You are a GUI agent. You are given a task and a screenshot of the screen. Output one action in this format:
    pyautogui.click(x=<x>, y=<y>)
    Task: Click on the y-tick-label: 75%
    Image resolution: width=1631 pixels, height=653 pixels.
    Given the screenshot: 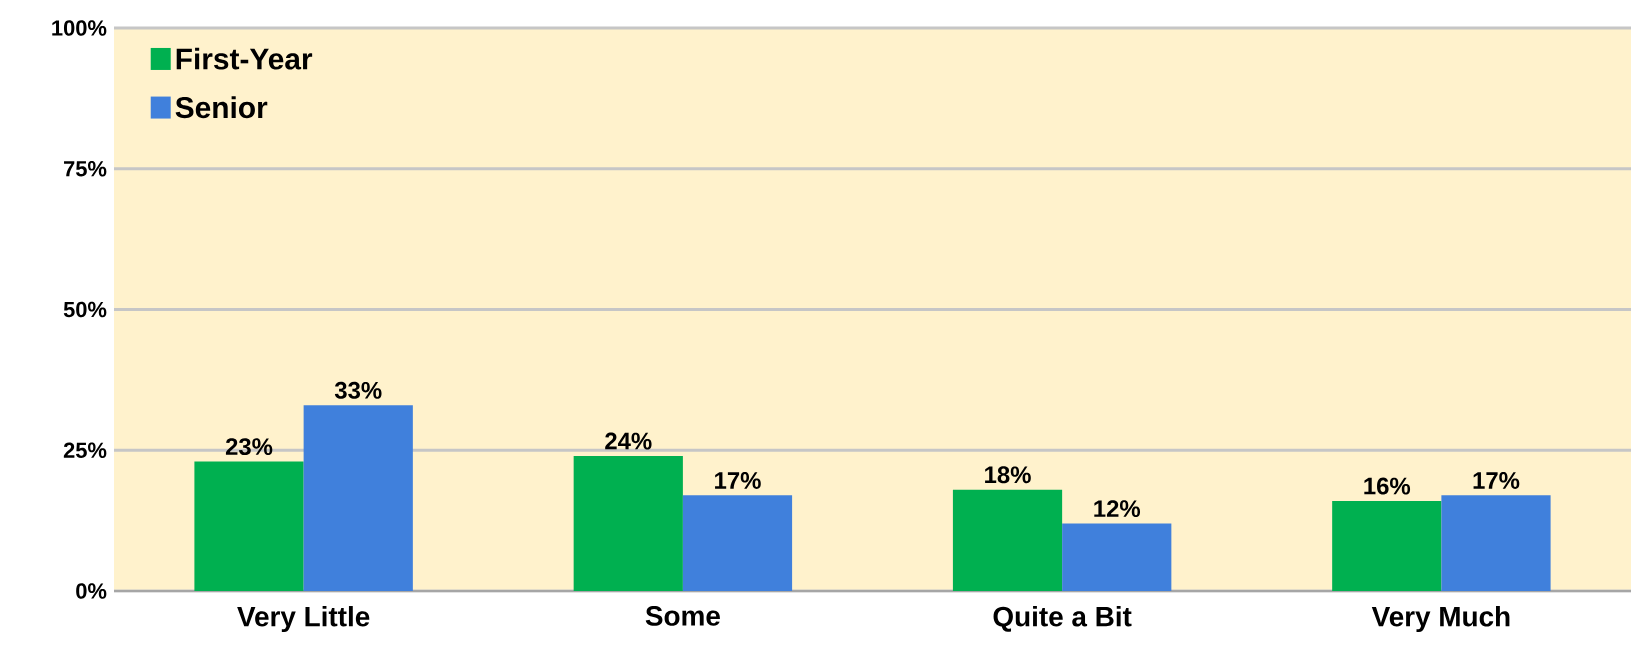 What is the action you would take?
    pyautogui.click(x=85, y=169)
    